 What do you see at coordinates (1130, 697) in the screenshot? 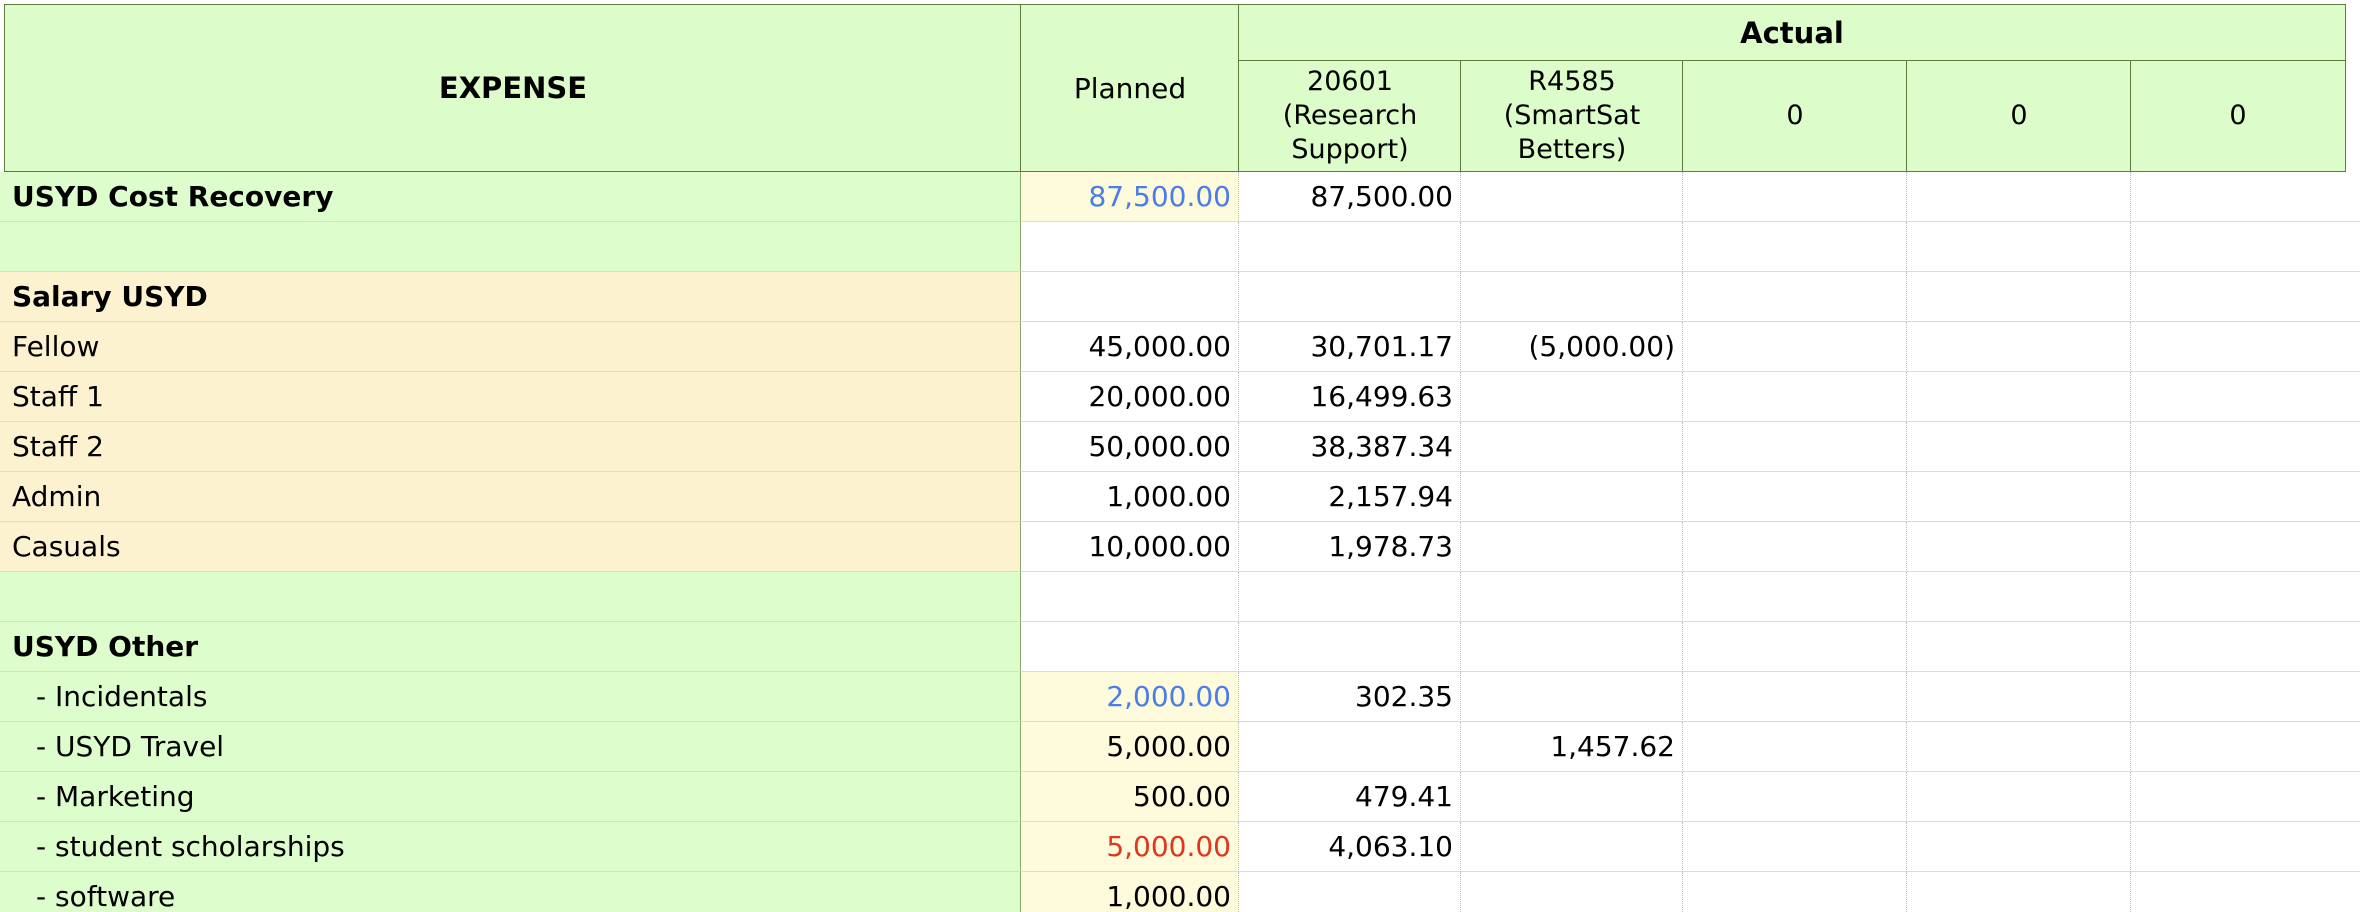
I see `planned-cell: 2,000.00` at bounding box center [1130, 697].